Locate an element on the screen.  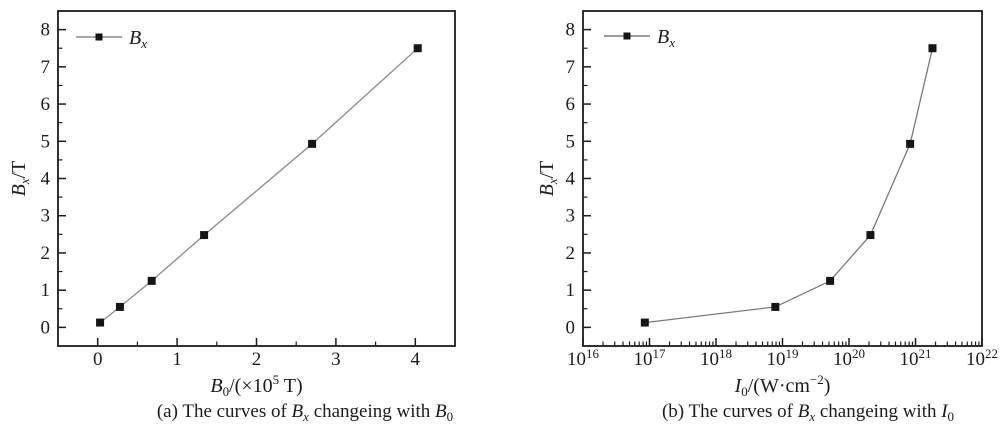
chart-a-caption: (a) The curves of Bx changeing with B0 is located at coordinates (305, 413).